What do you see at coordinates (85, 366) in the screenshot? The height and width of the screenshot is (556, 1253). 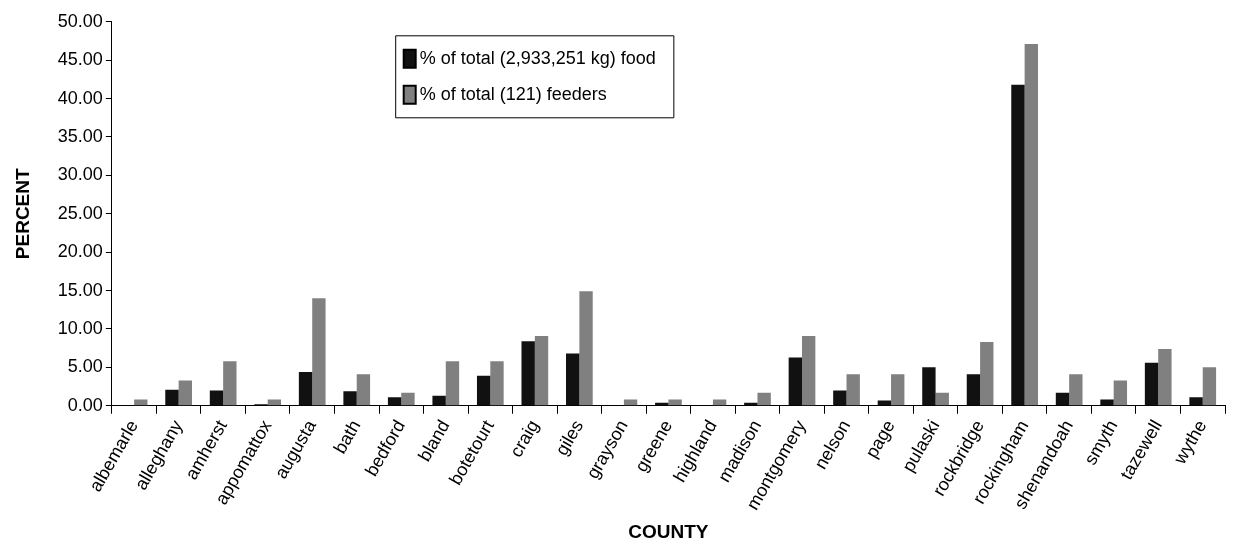 I see `y-tick-label: 5.00` at bounding box center [85, 366].